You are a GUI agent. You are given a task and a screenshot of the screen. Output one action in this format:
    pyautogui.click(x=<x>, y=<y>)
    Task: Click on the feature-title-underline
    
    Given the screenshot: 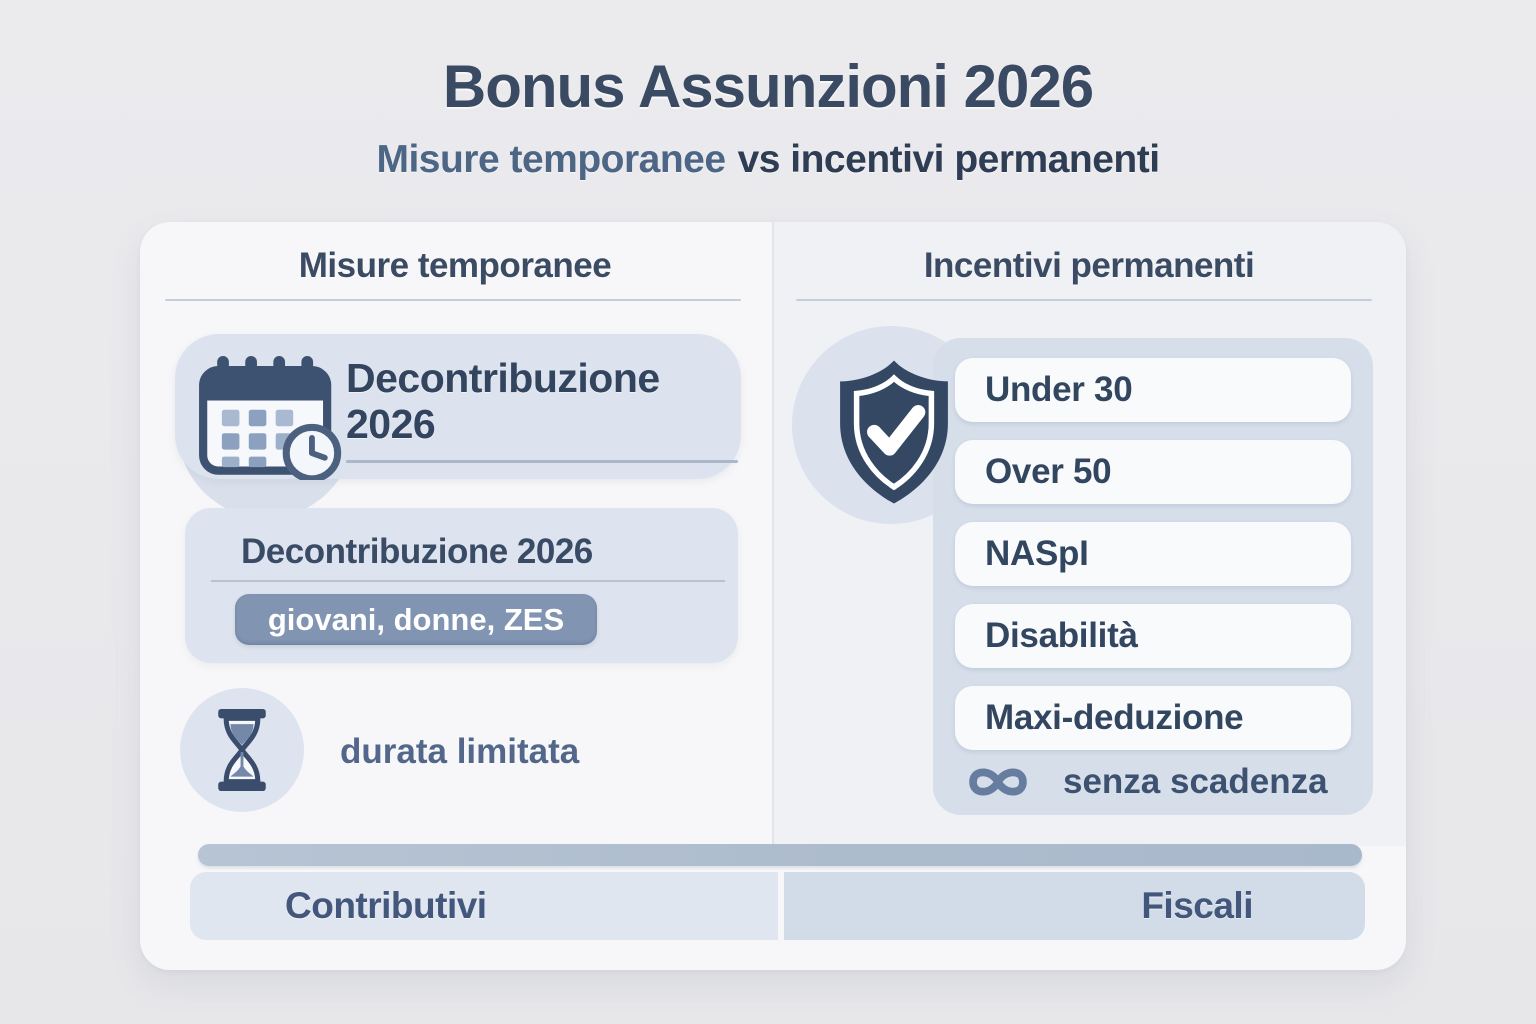 What is the action you would take?
    pyautogui.click(x=542, y=461)
    